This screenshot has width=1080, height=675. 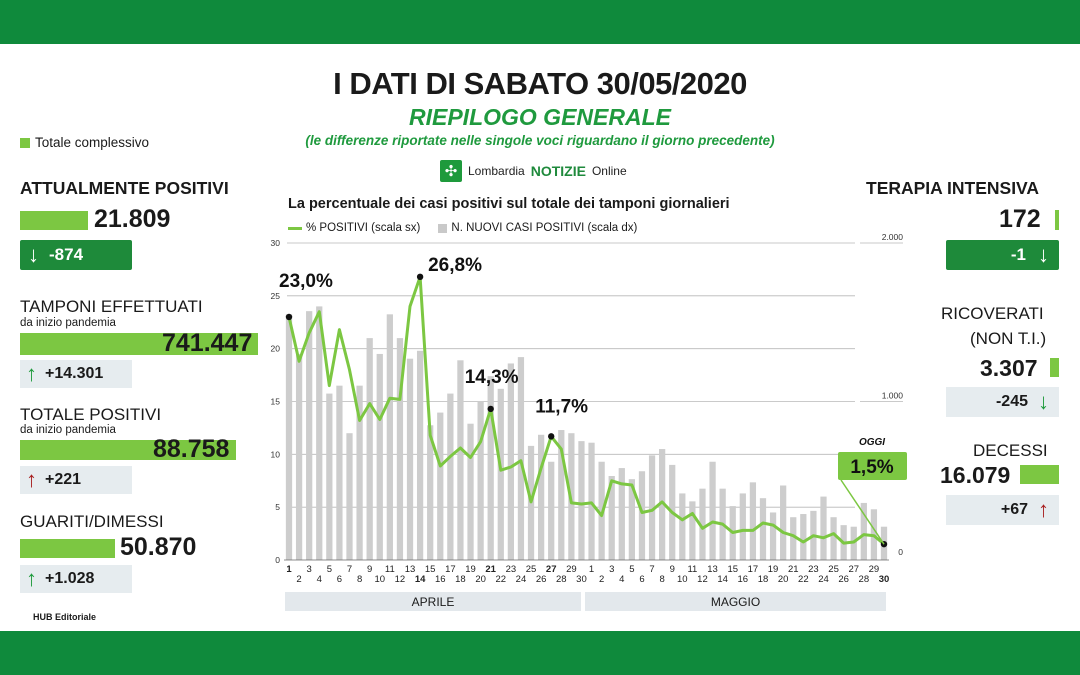 What do you see at coordinates (132, 219) in the screenshot?
I see `attualmente-positivi-value: 21.809` at bounding box center [132, 219].